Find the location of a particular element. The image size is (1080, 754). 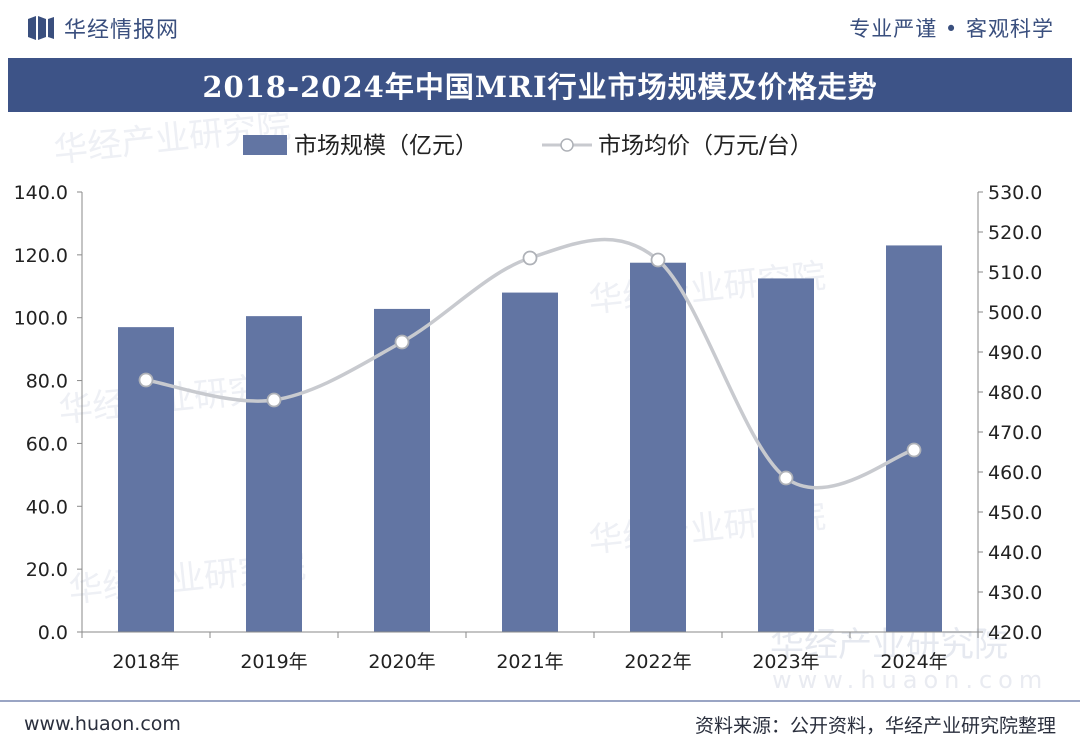

y-left-tick-label: 0.0 is located at coordinates (53, 633).